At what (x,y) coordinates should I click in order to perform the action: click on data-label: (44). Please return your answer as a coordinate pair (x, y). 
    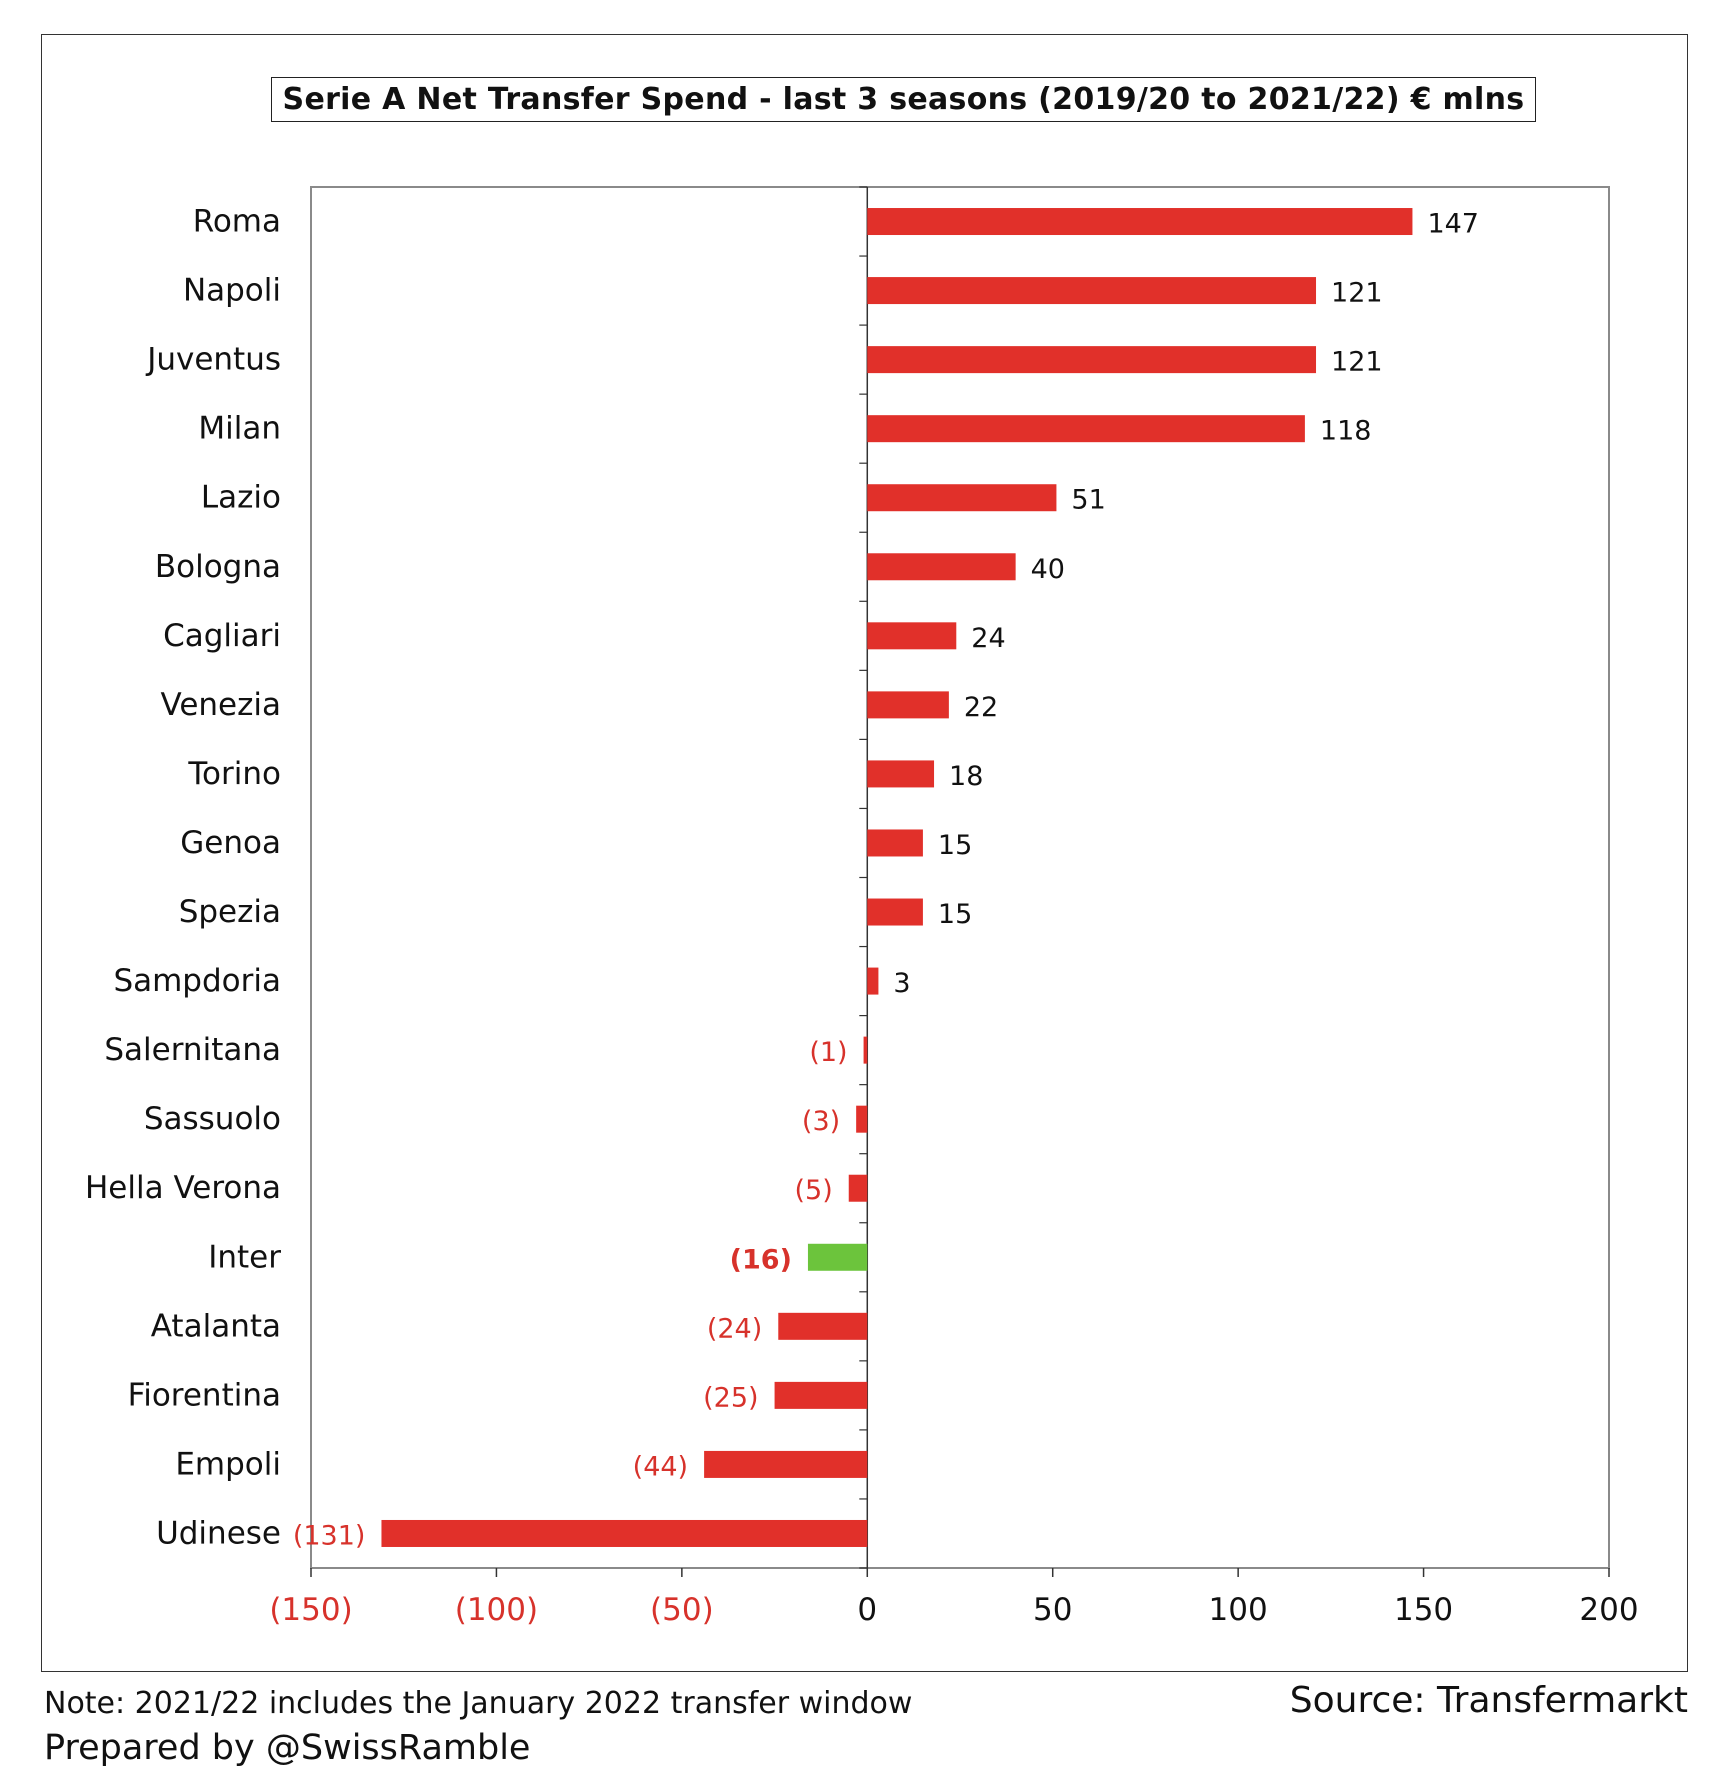
    Looking at the image, I should click on (660, 1466).